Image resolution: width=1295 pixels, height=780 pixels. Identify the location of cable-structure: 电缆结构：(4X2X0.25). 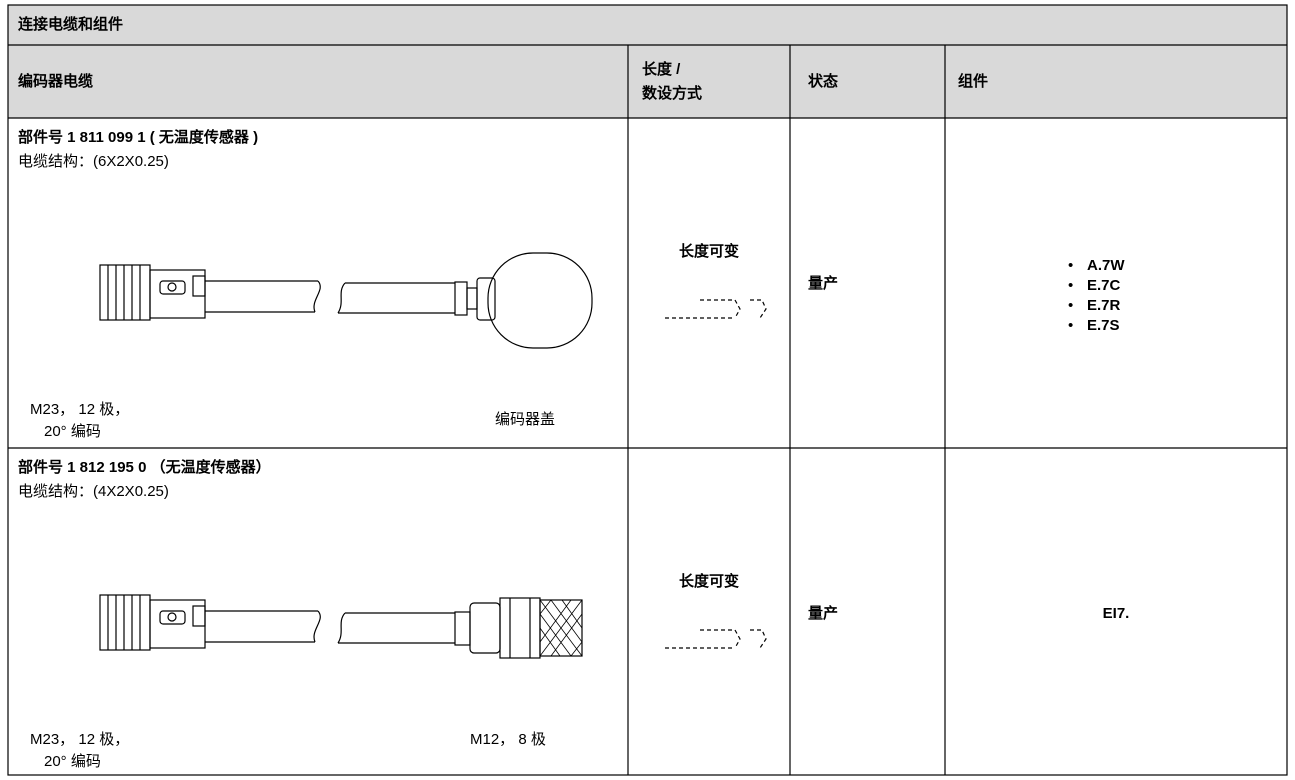
(93, 491).